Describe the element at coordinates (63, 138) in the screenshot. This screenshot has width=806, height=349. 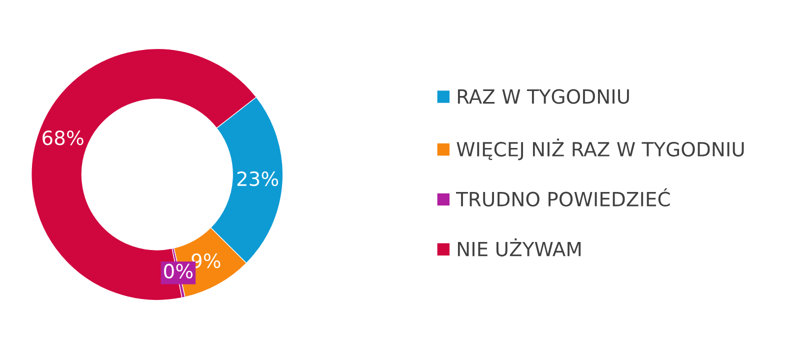
I see `data-label: 68%` at that location.